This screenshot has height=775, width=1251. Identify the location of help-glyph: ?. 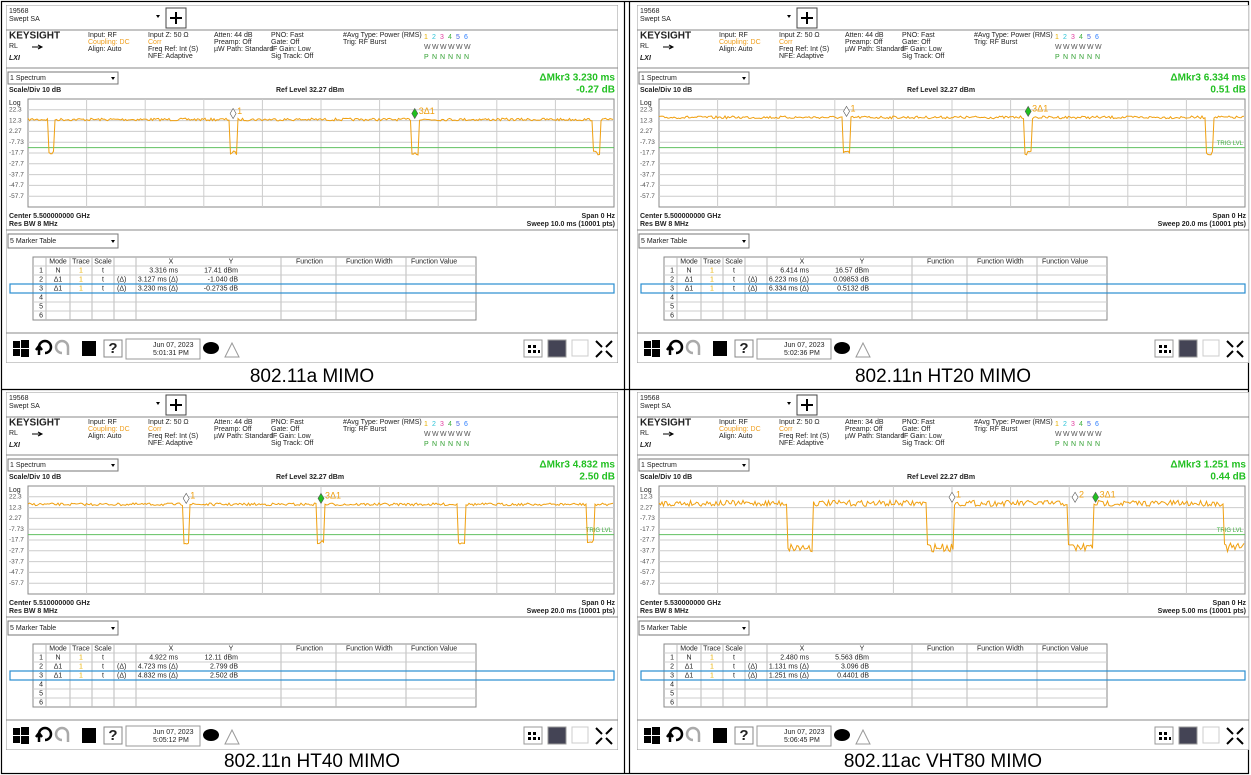
(112, 348).